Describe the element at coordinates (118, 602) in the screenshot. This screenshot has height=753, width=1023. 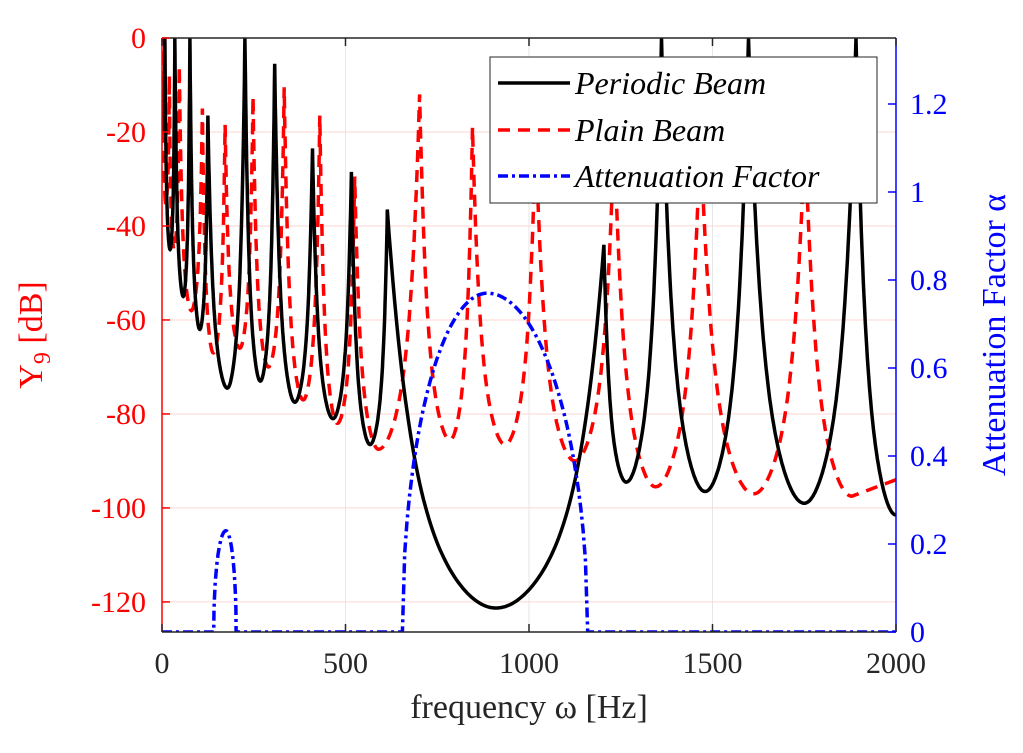
I see `y-left-tick-label: -120` at that location.